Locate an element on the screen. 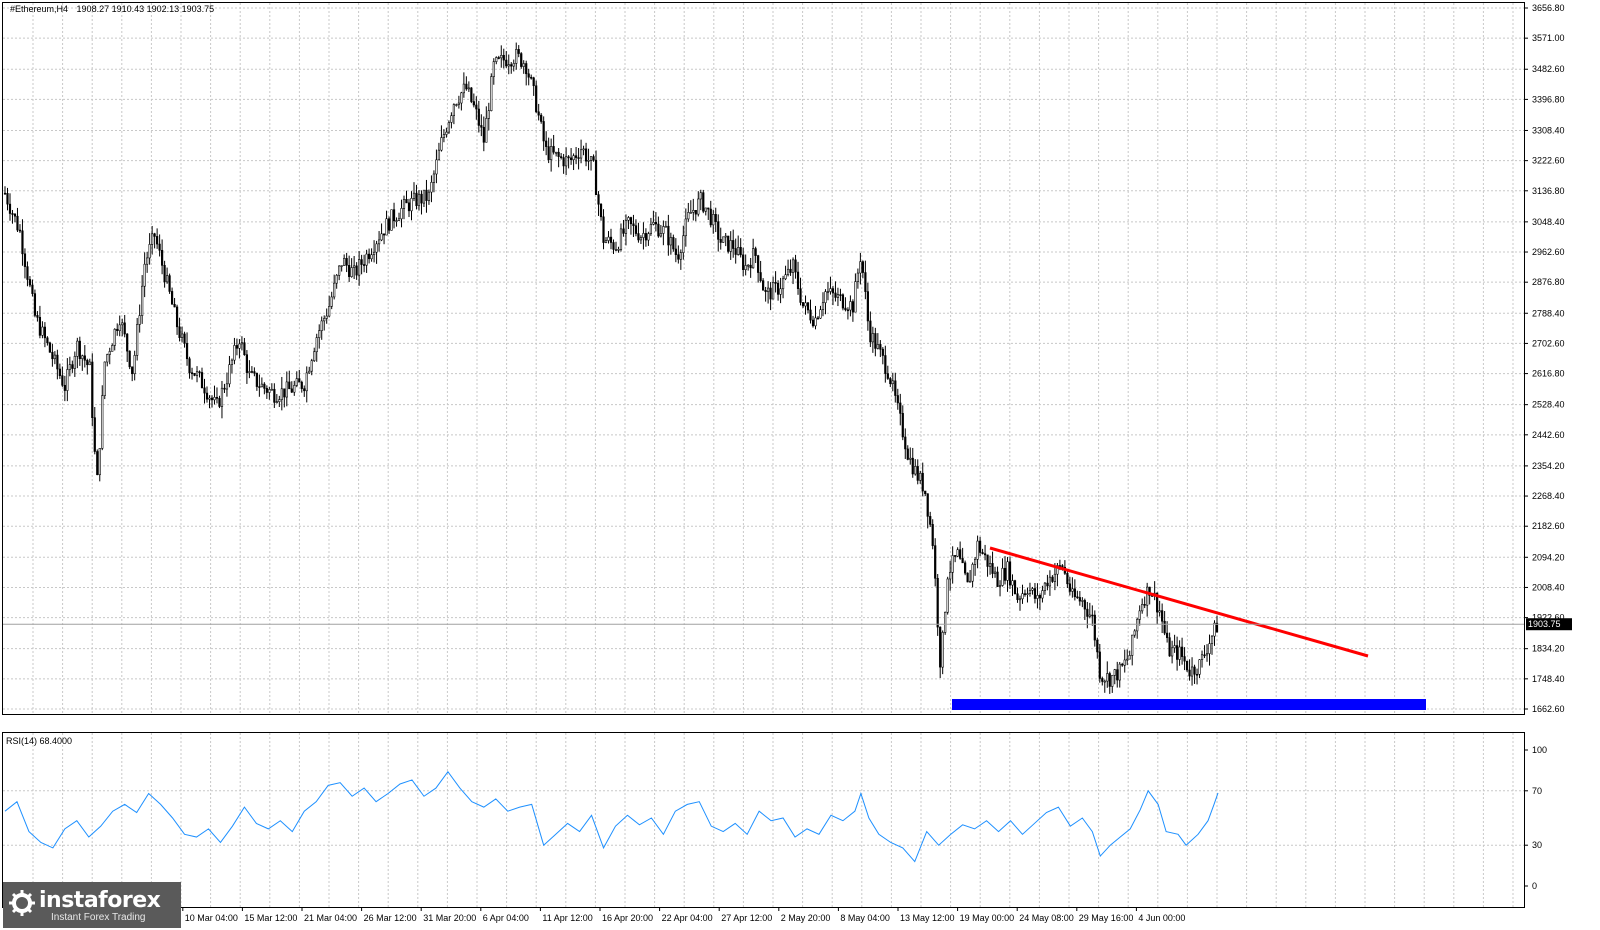  price-tick-label: 2442.60 is located at coordinates (1548, 435).